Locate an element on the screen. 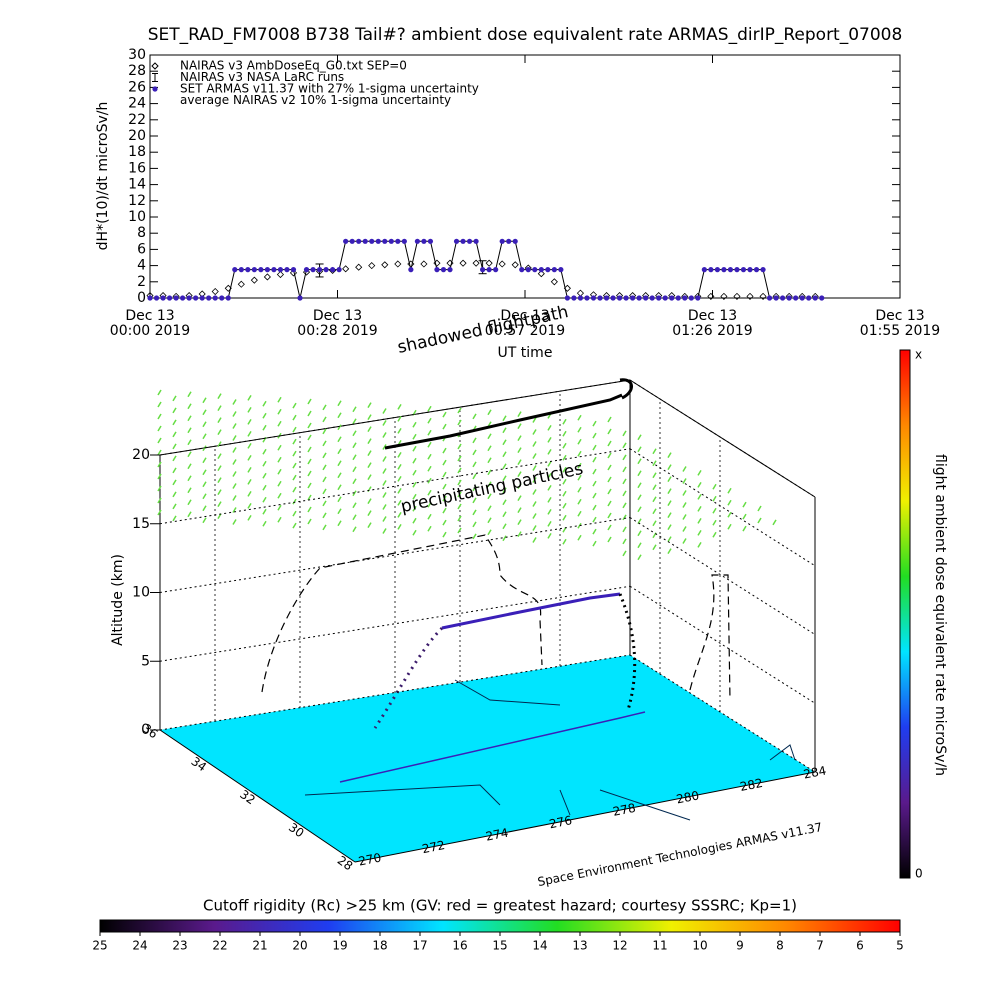 This screenshot has width=1000, height=1000. z-tick-label: 15 is located at coordinates (141, 524).